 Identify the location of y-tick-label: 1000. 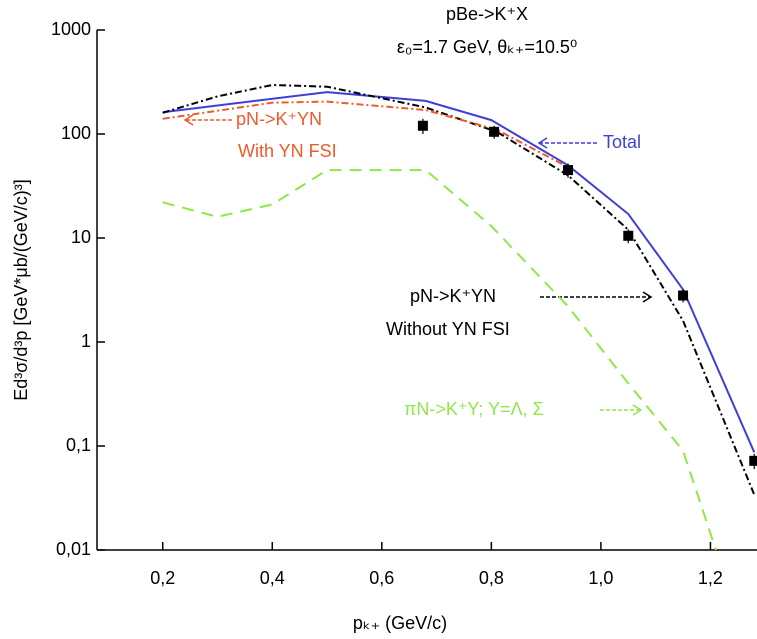
(71, 29).